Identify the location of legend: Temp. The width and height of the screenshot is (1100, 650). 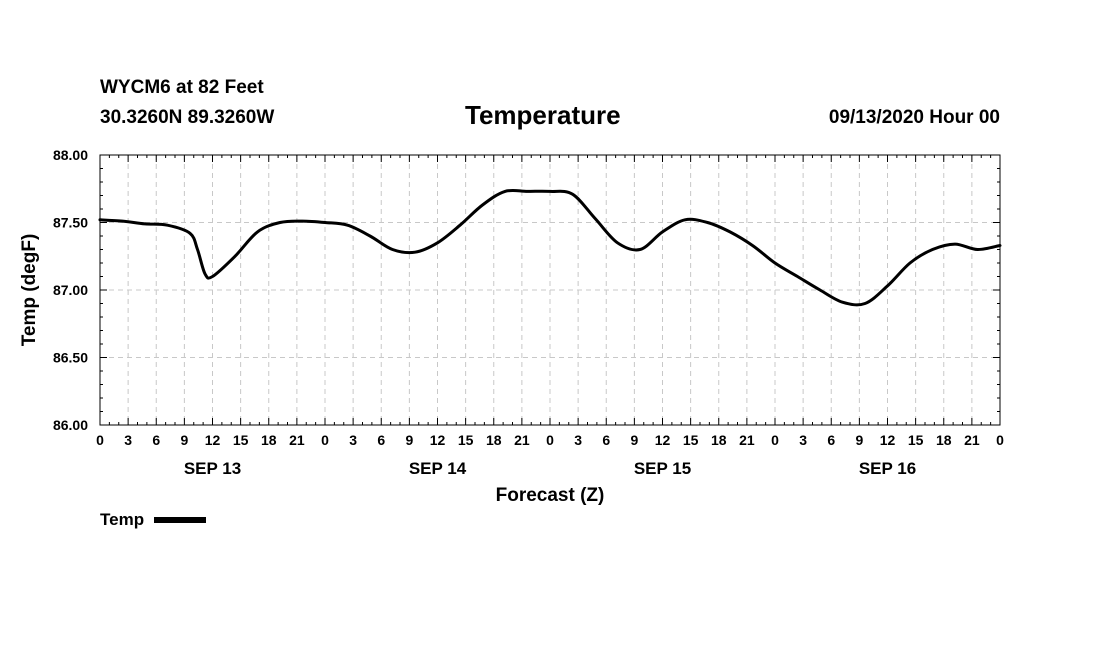
(153, 520).